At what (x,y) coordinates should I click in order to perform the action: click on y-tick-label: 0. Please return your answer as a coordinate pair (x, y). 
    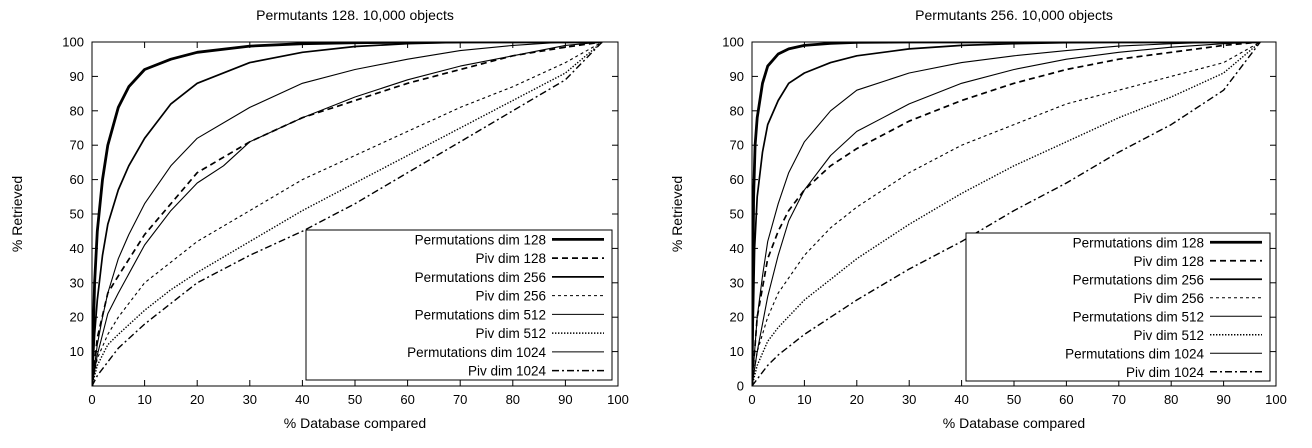
    Looking at the image, I should click on (740, 386).